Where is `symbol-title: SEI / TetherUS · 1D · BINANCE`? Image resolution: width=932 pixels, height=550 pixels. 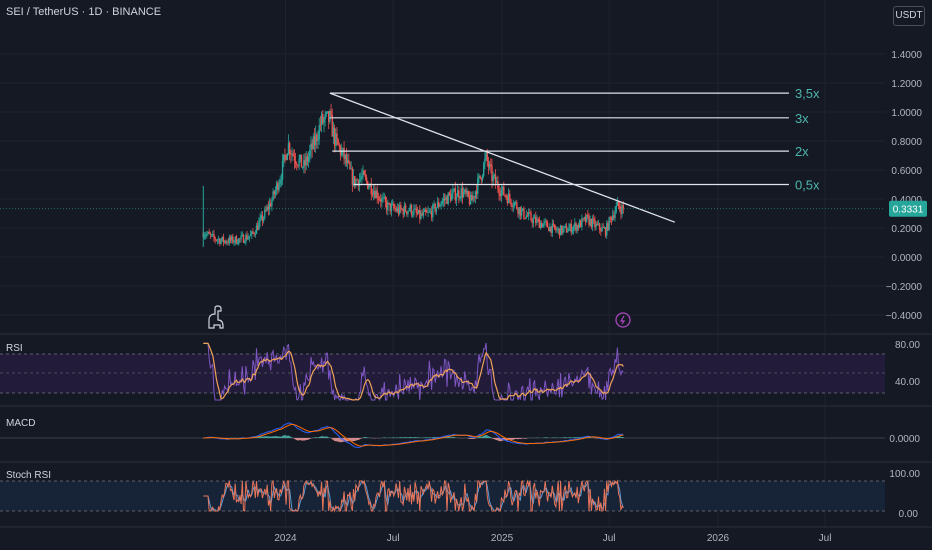 symbol-title: SEI / TetherUS · 1D · BINANCE is located at coordinates (84, 12).